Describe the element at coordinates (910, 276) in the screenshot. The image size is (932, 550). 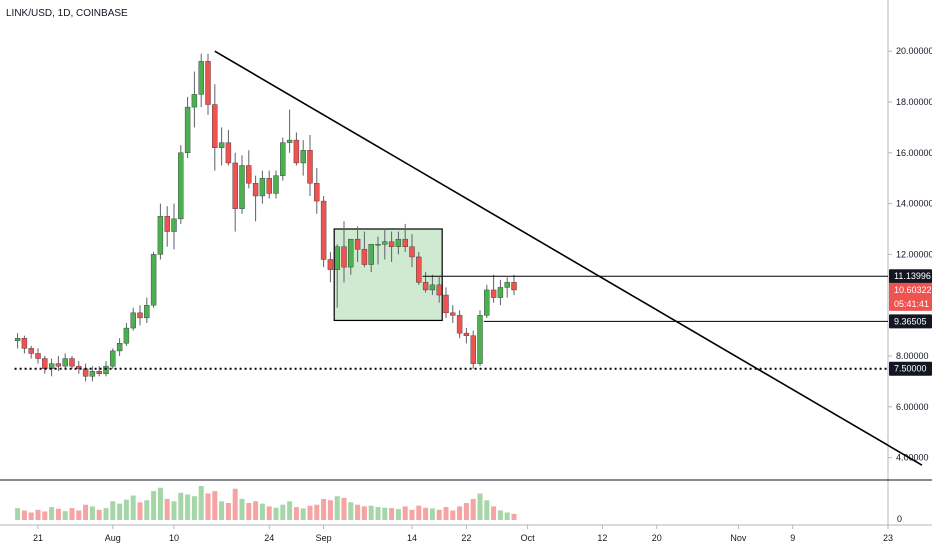
I see `level-price-tag` at that location.